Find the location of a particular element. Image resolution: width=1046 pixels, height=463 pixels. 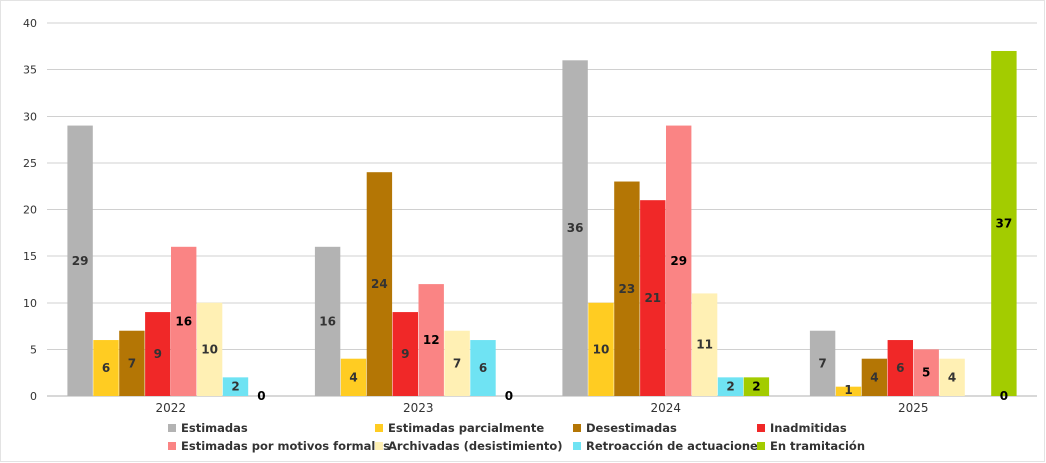

data-label-2022-5: 10 is located at coordinates (209, 349).